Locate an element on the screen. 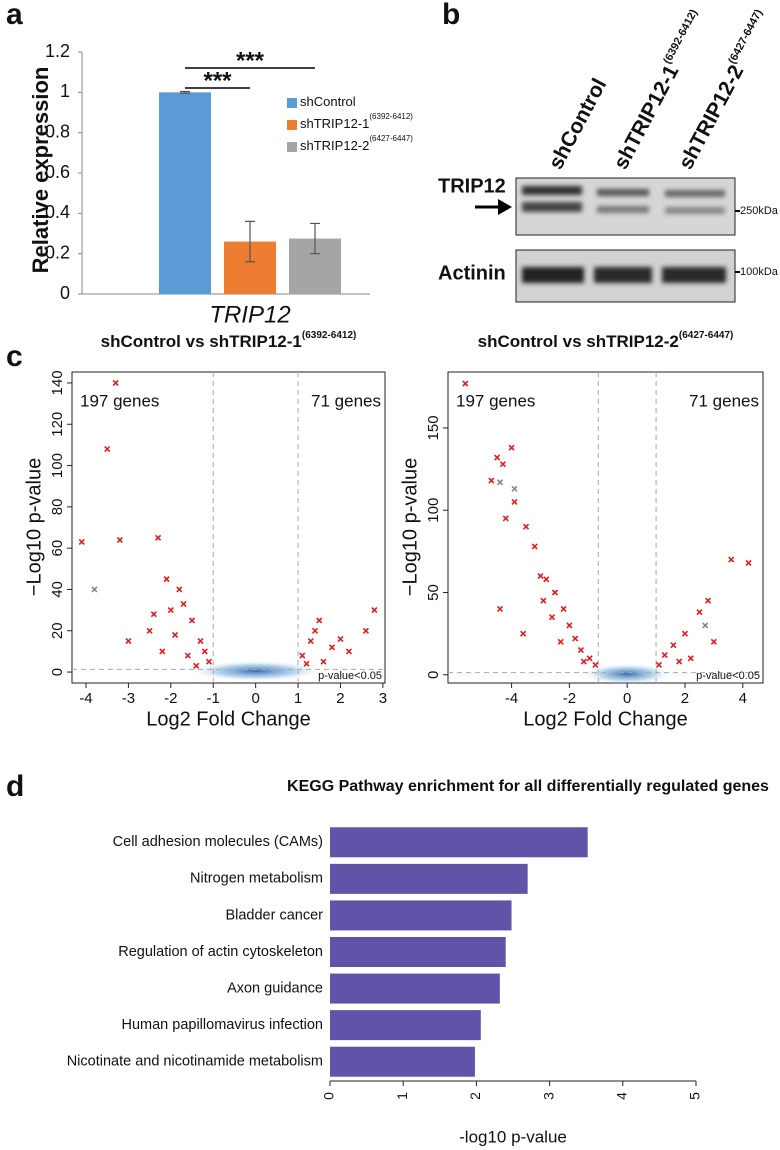 The height and width of the screenshot is (1150, 780). y-tick-label: 0 is located at coordinates (57, 672).